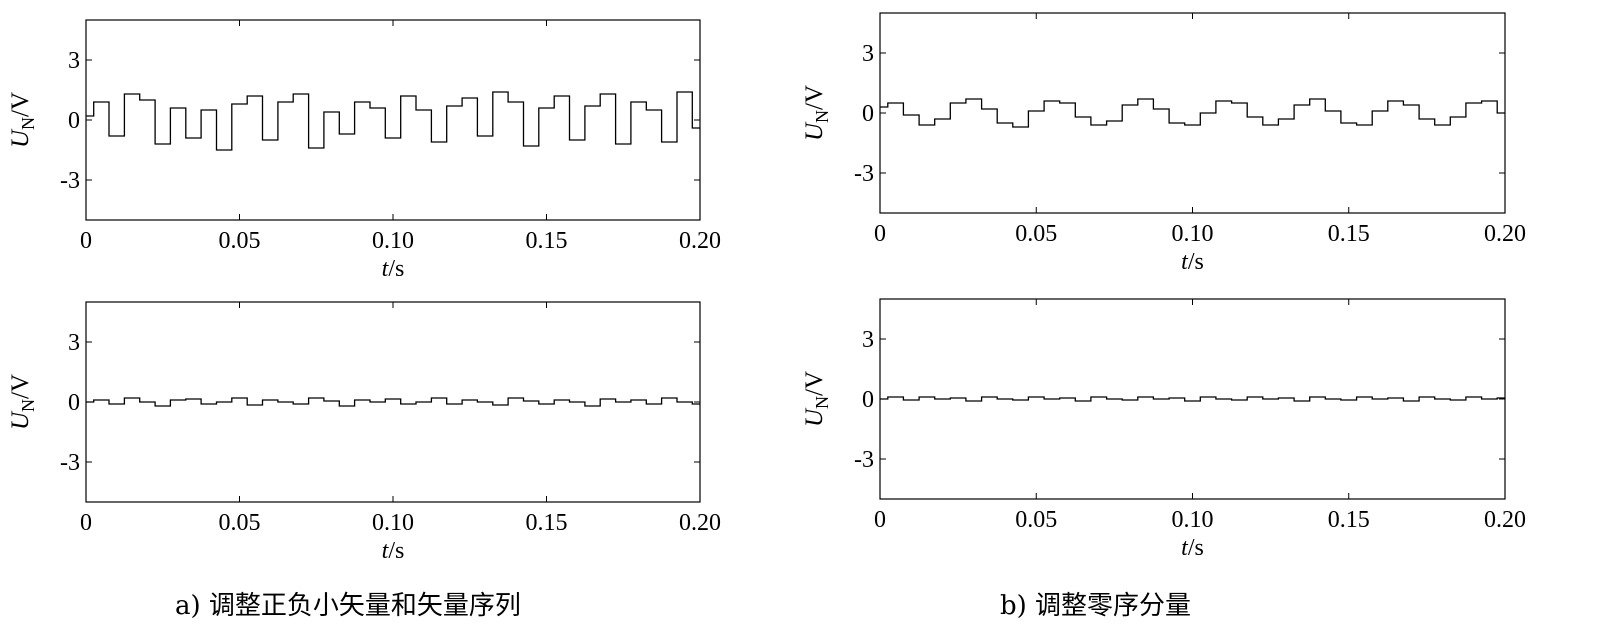 The height and width of the screenshot is (634, 1603). Describe the element at coordinates (1096, 606) in the screenshot. I see `caption-b: b) 调整零序分量` at that location.